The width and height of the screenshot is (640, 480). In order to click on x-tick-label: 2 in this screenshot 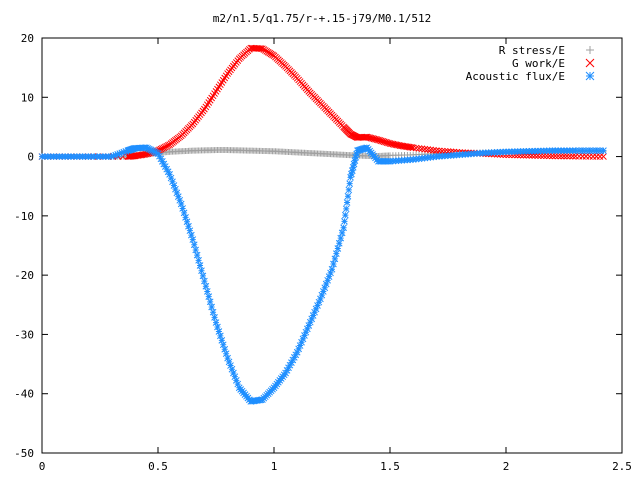, I will do `click(506, 466)`.